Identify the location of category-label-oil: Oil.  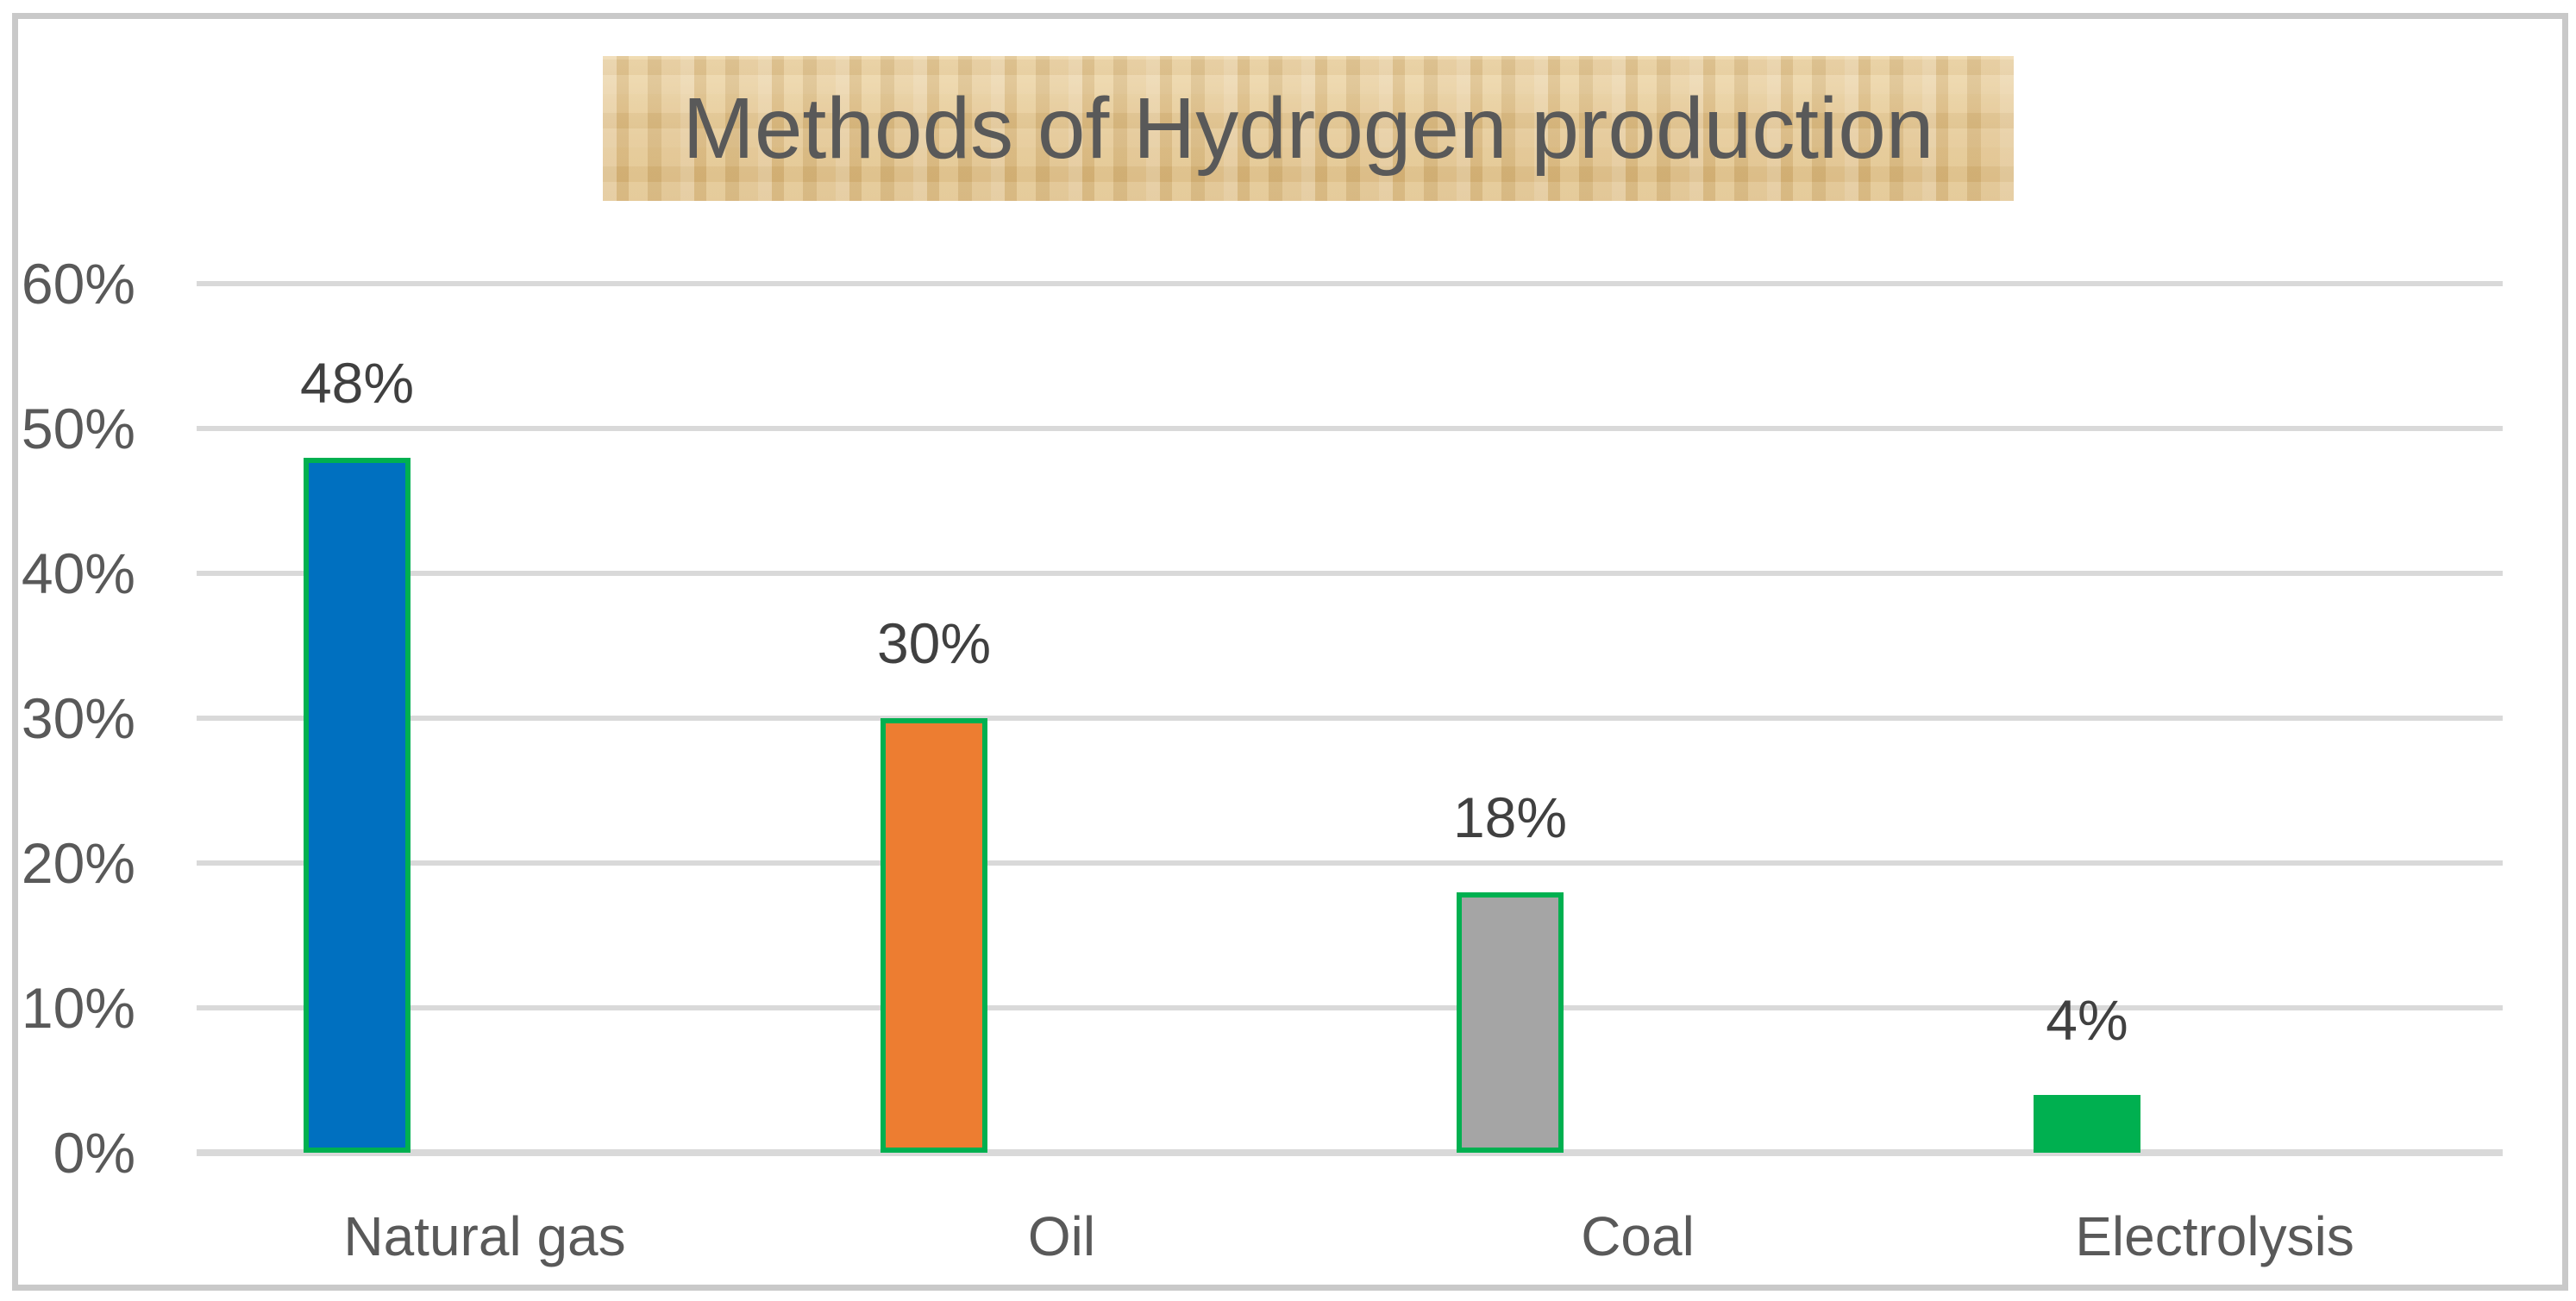
(1061, 1236).